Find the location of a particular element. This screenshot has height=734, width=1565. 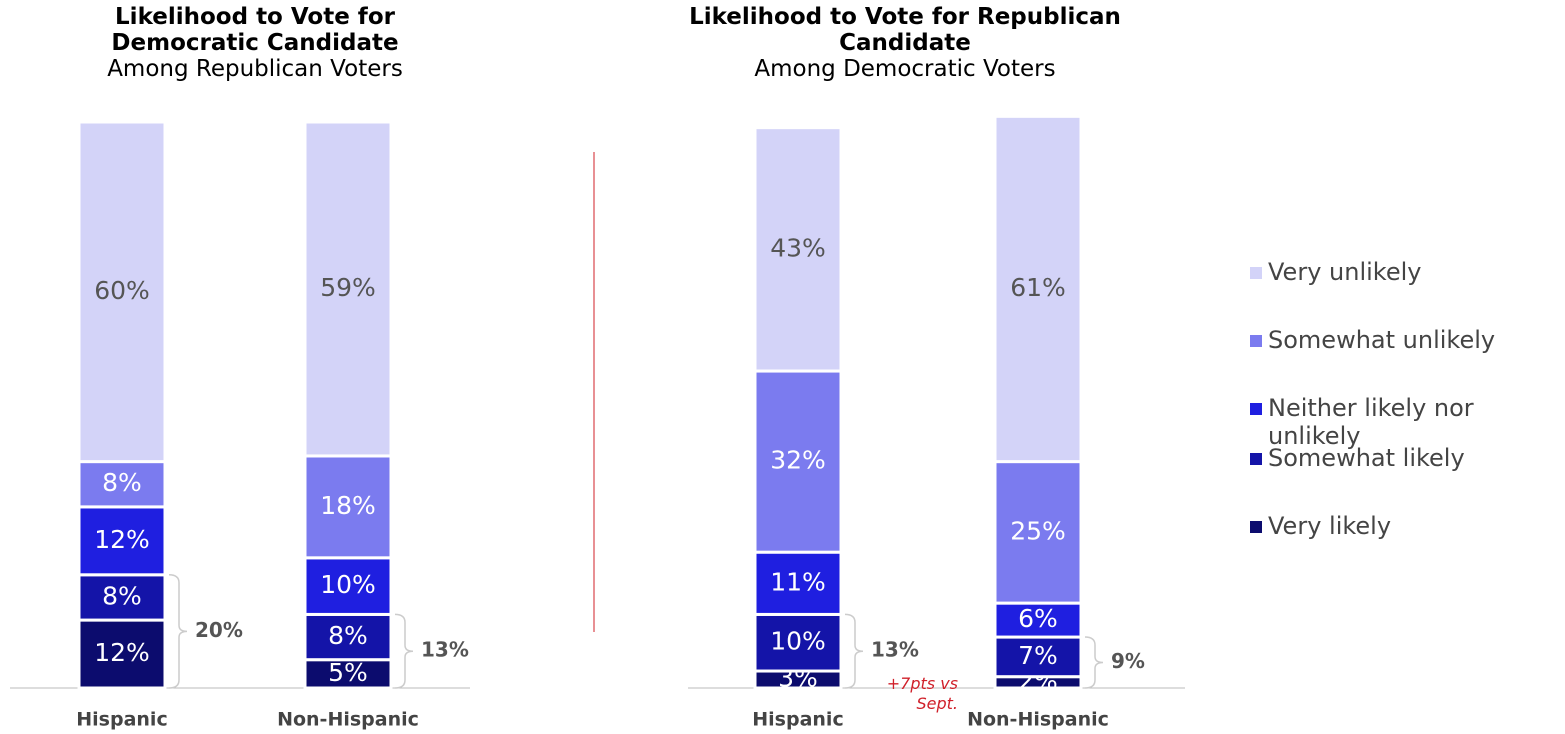

data-label: 25% is located at coordinates (1038, 530).